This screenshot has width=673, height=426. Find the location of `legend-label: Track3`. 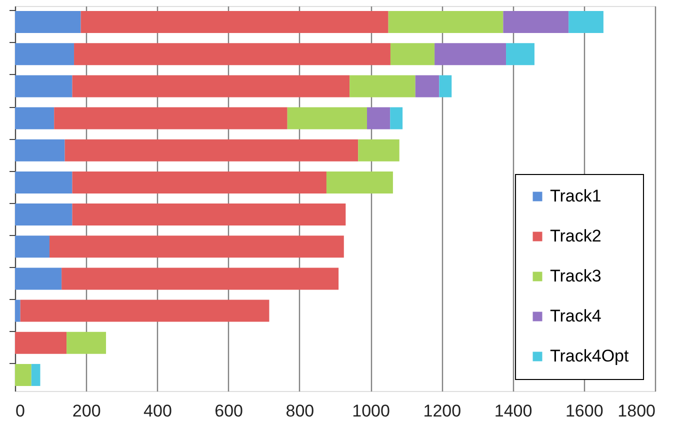

legend-label: Track3 is located at coordinates (576, 276).